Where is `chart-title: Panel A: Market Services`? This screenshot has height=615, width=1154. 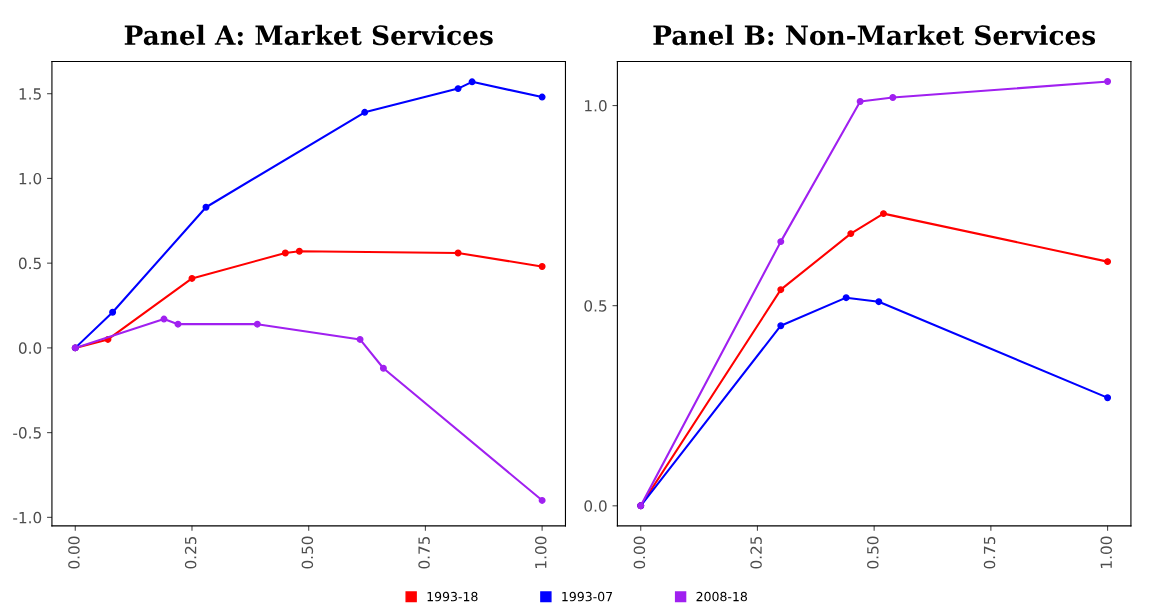
chart-title: Panel A: Market Services is located at coordinates (308, 35).